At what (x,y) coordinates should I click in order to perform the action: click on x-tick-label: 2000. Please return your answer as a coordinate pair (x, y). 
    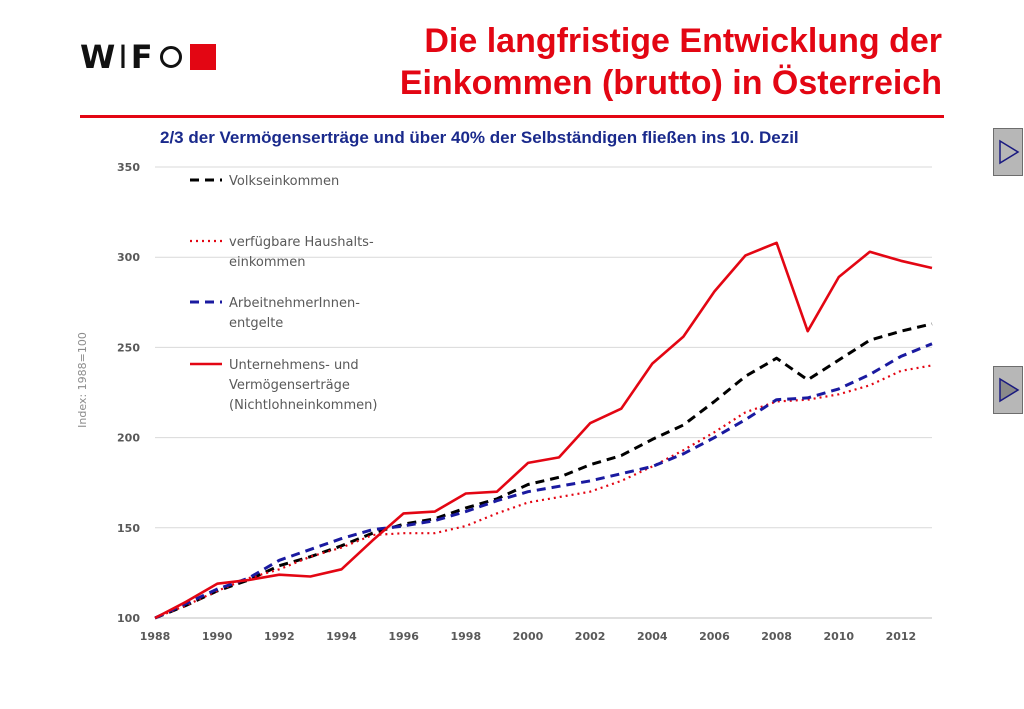
    Looking at the image, I should click on (528, 636).